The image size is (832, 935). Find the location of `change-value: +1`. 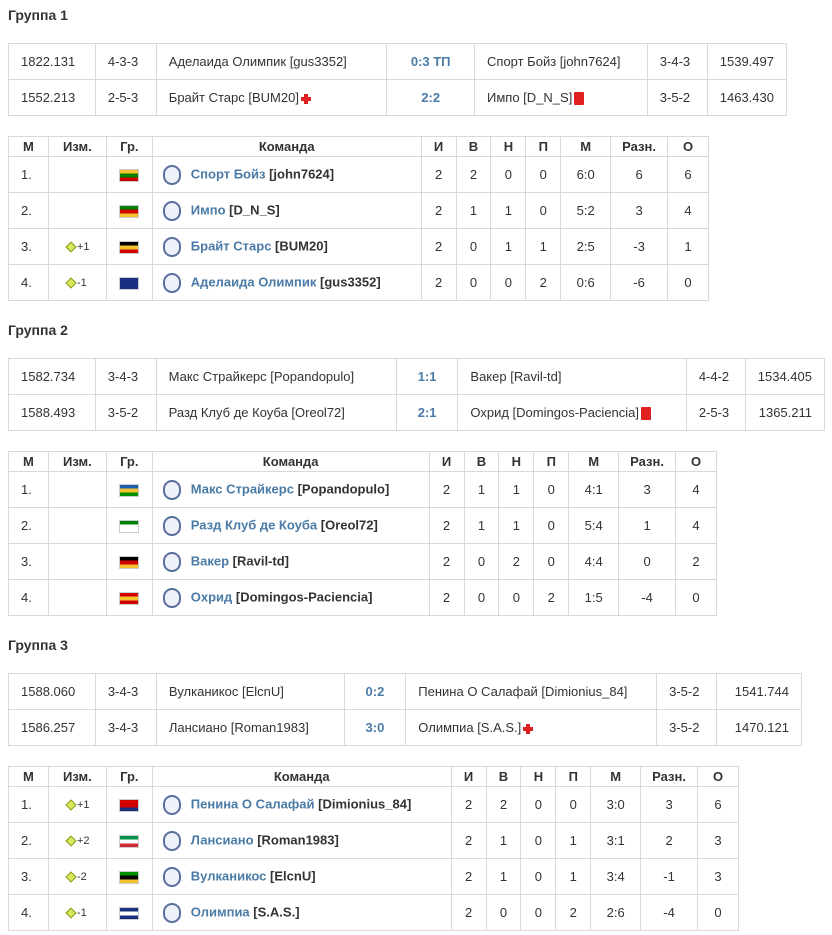

change-value: +1 is located at coordinates (83, 246).